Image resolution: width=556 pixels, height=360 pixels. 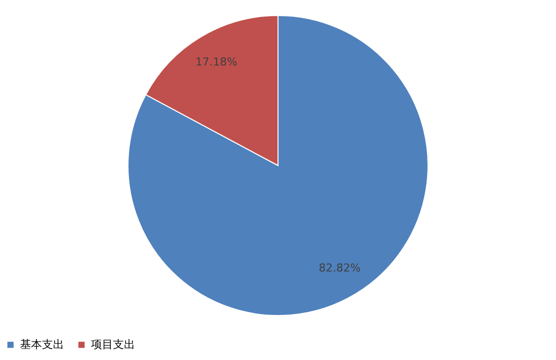 What do you see at coordinates (216, 62) in the screenshot?
I see `data-label: 17.18%` at bounding box center [216, 62].